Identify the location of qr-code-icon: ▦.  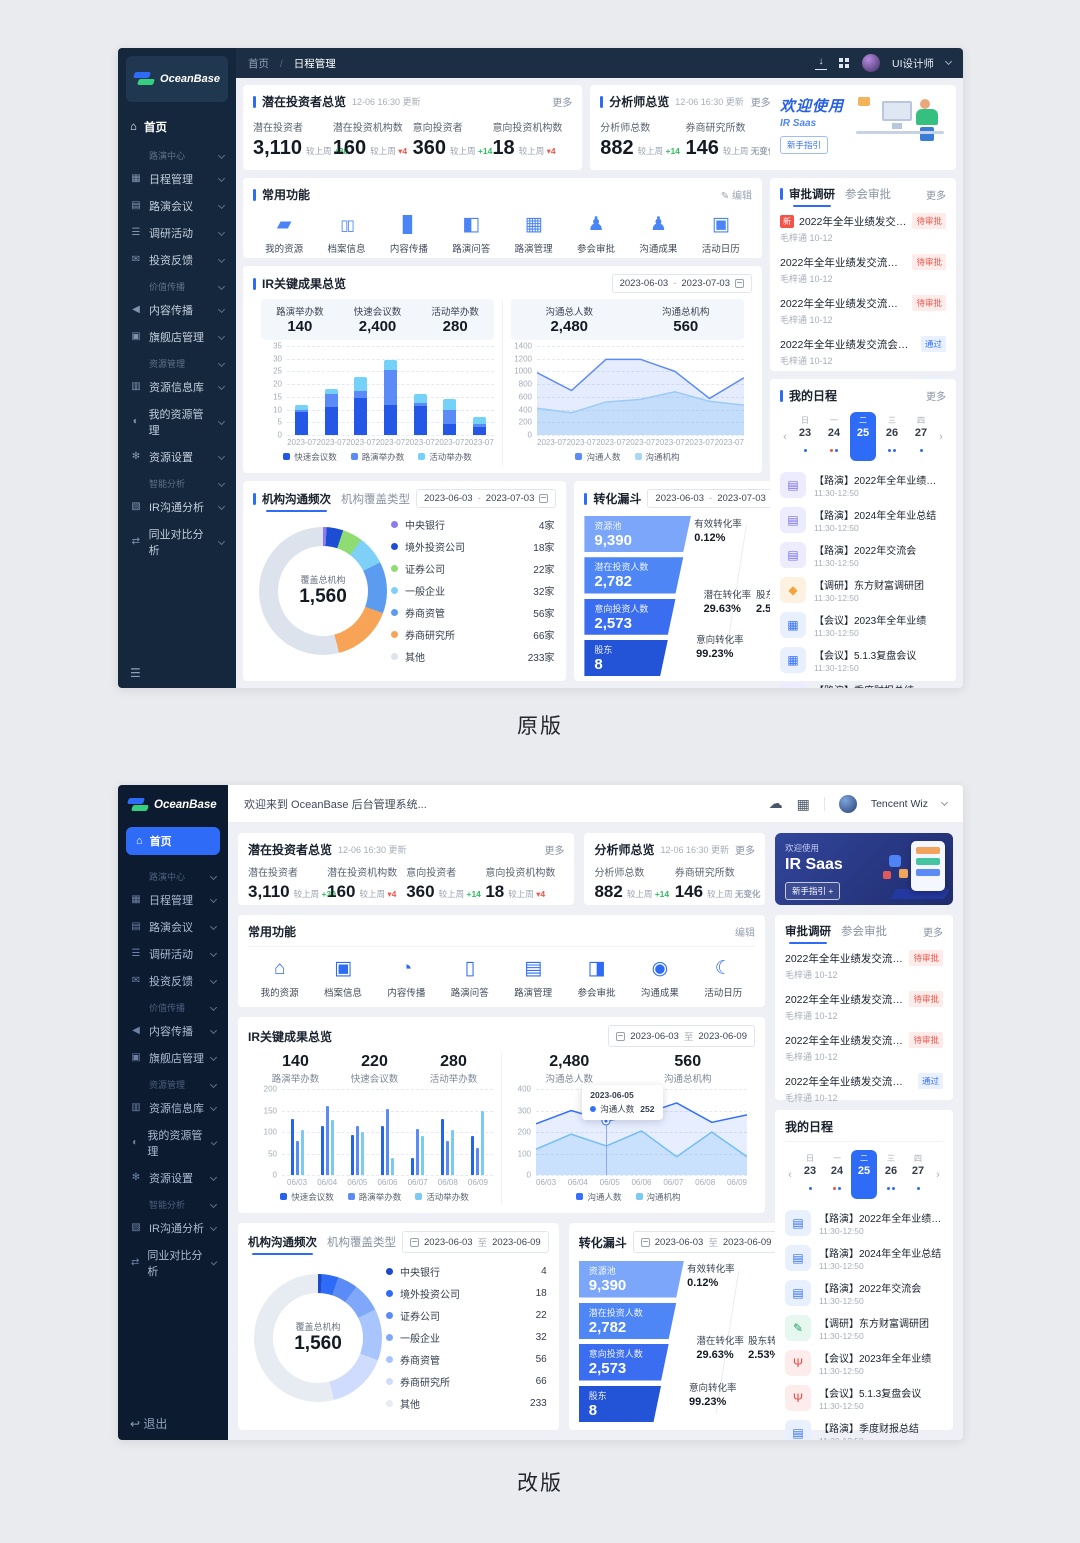
(803, 803).